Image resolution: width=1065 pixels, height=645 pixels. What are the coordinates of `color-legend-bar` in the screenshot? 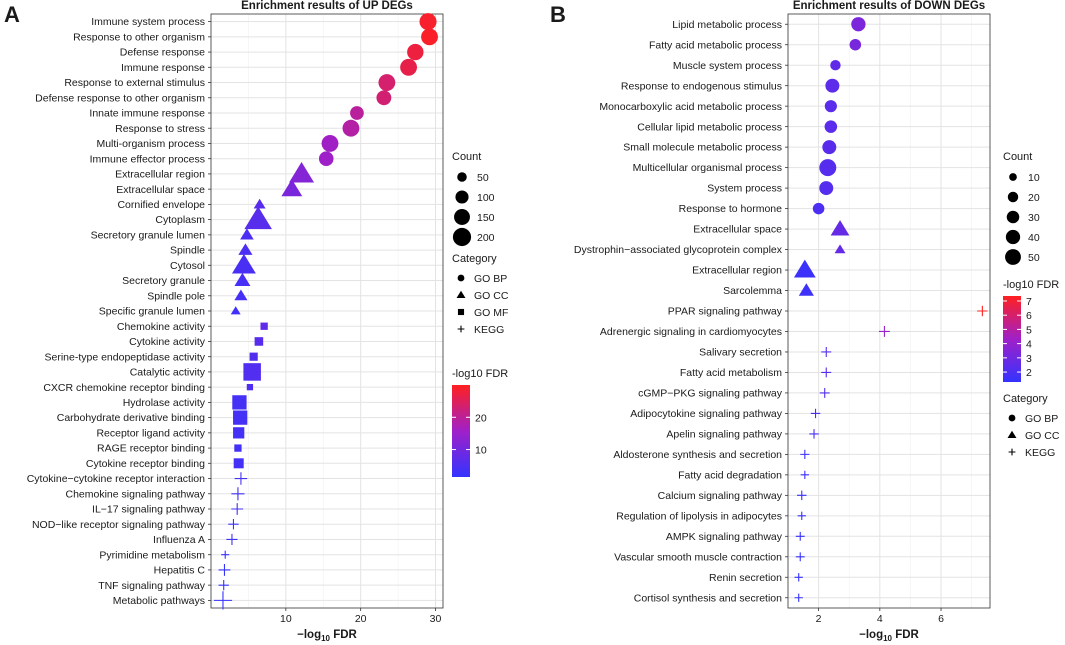 It's located at (461, 431).